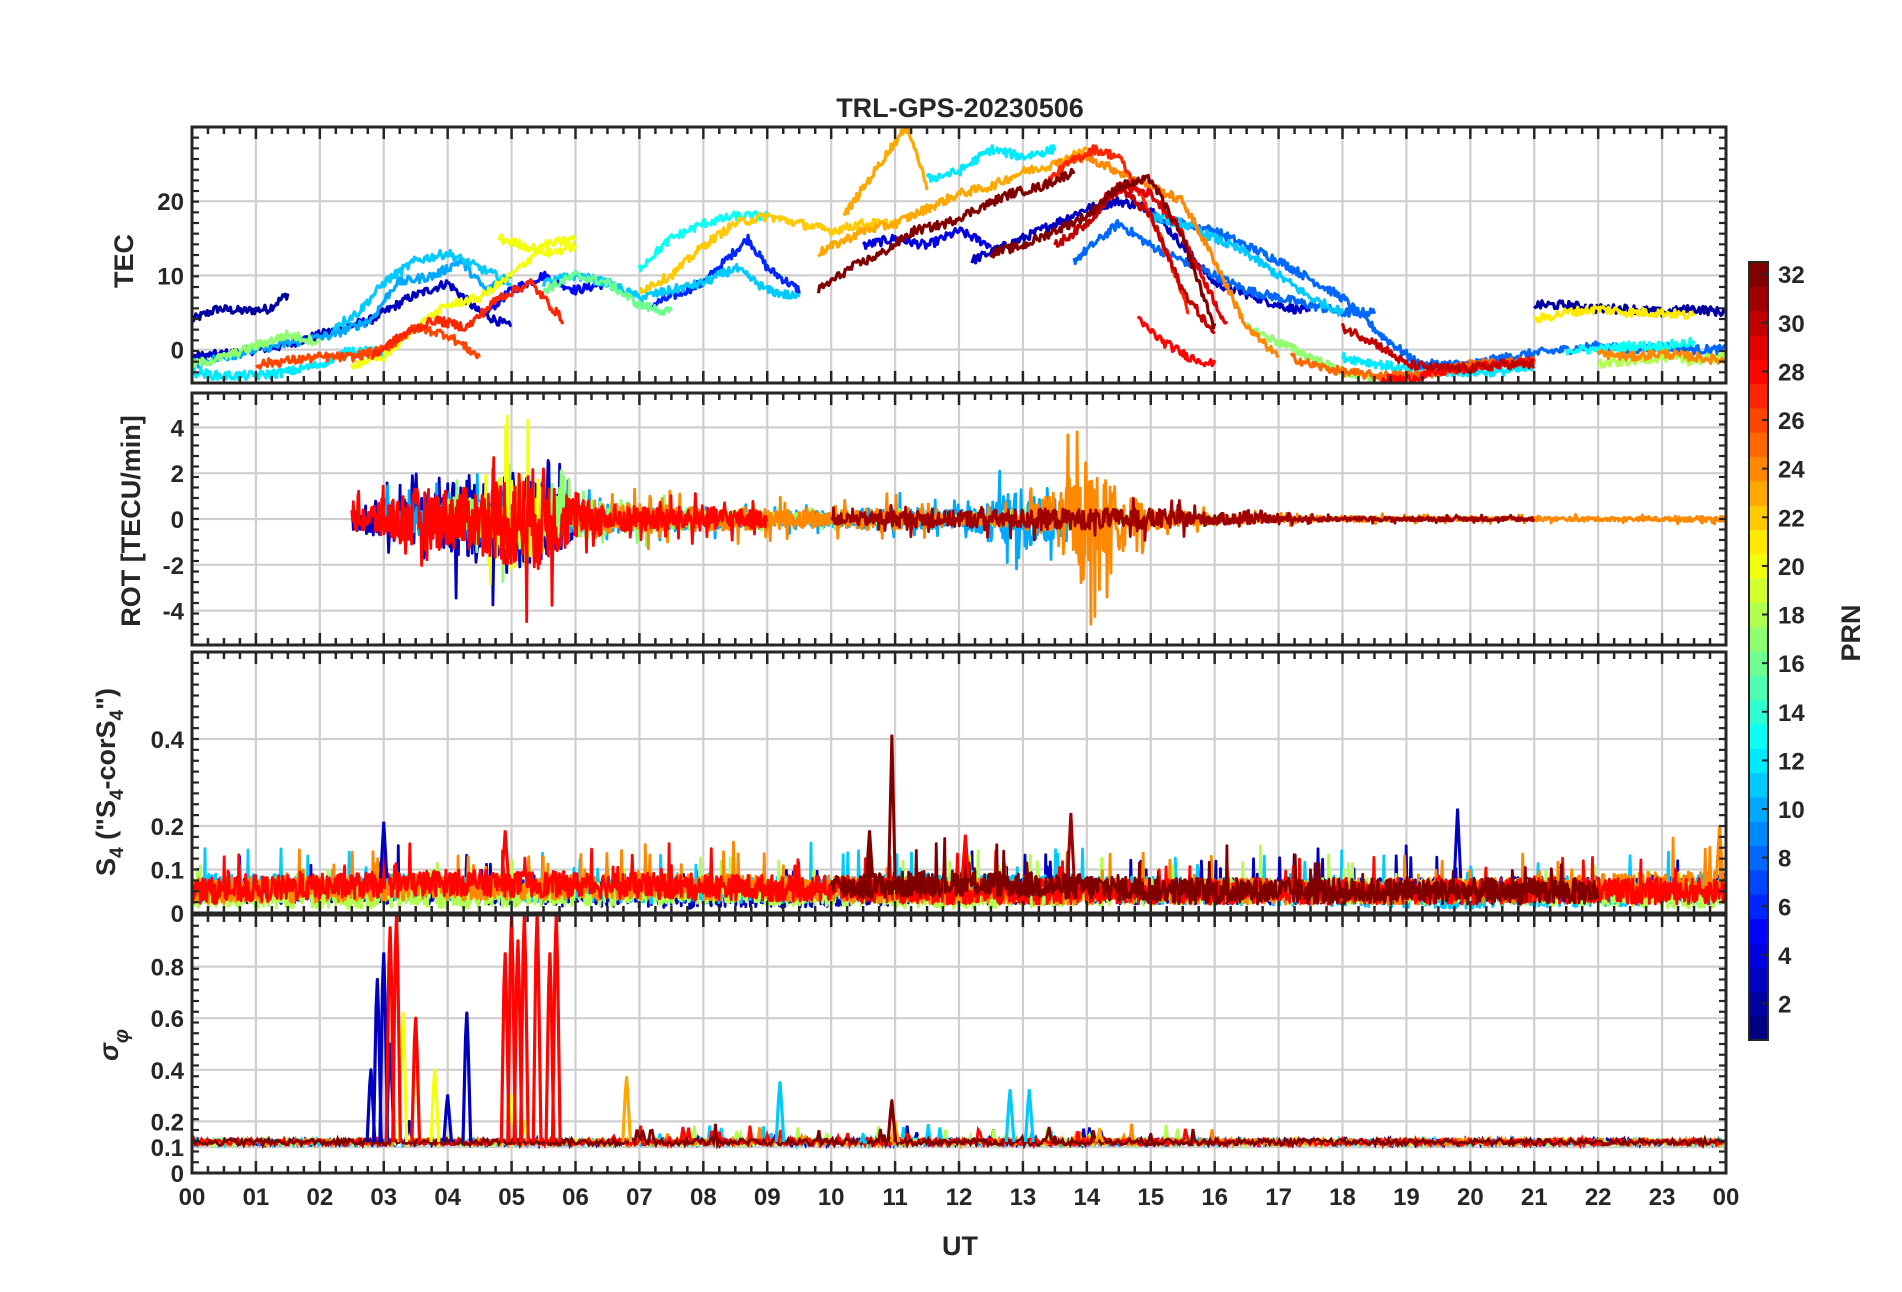 The width and height of the screenshot is (1902, 1292). What do you see at coordinates (831, 1197) in the screenshot?
I see `x-tick-label: 10` at bounding box center [831, 1197].